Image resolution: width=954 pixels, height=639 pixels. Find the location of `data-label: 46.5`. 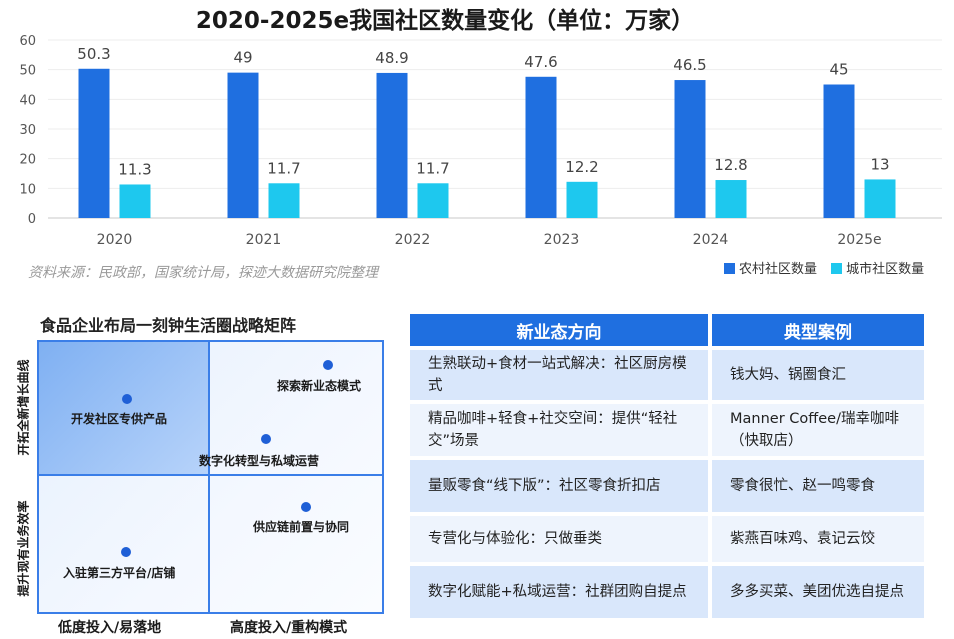

data-label: 46.5 is located at coordinates (689, 65).